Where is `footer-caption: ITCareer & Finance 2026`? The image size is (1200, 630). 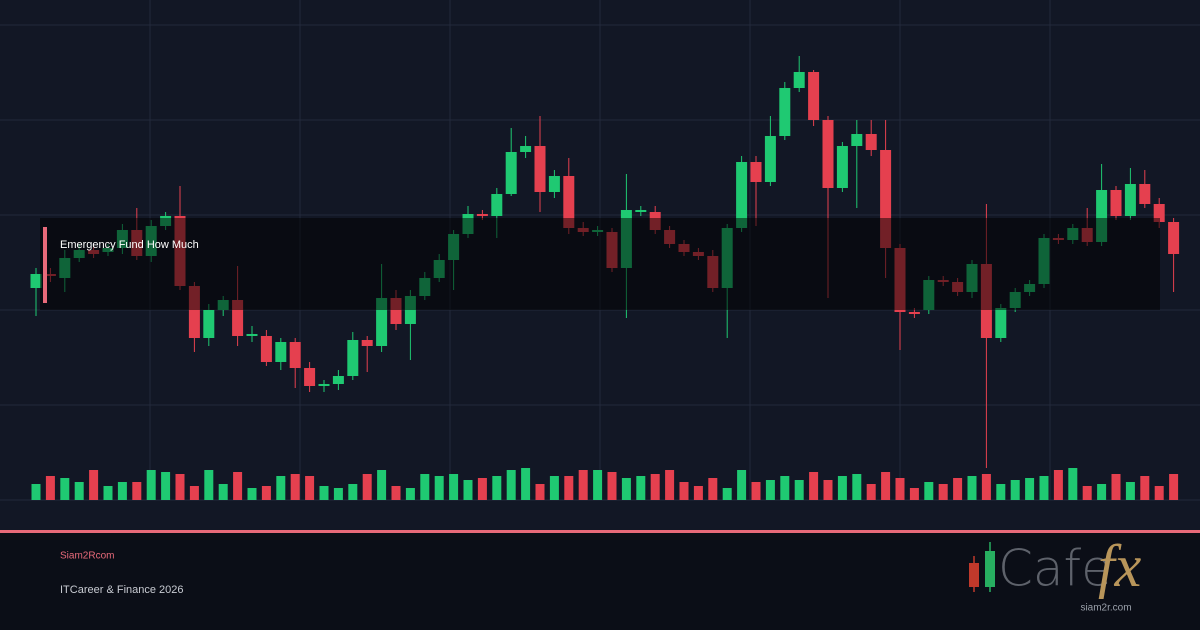 footer-caption: ITCareer & Finance 2026 is located at coordinates (122, 590).